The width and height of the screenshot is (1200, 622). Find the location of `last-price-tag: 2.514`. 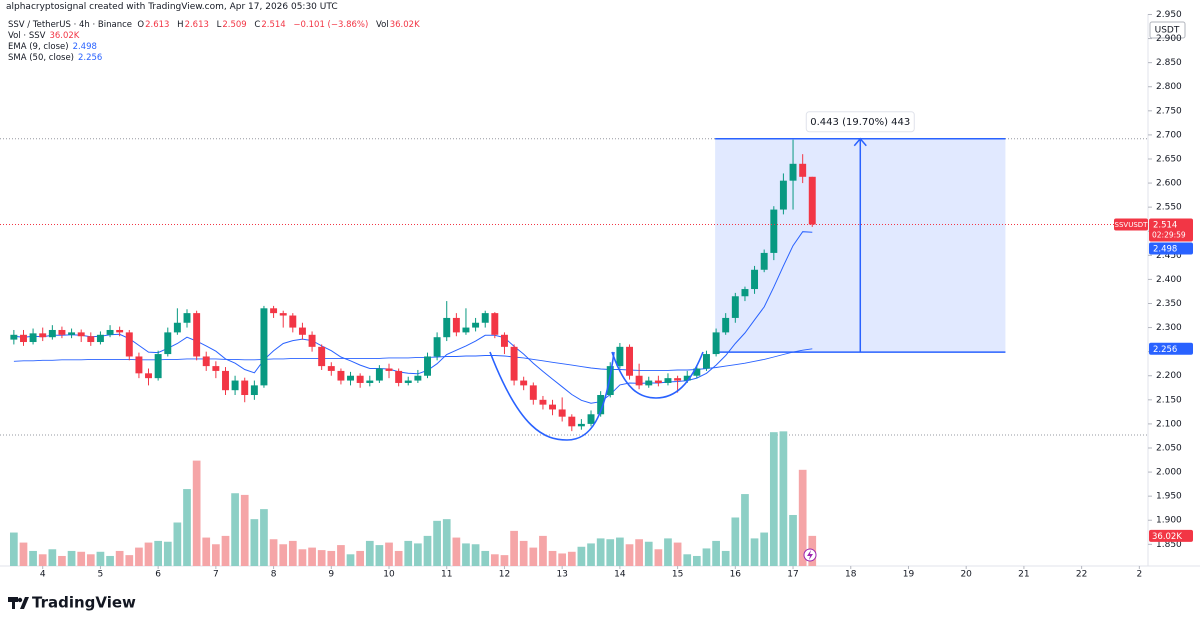

last-price-tag: 2.514 is located at coordinates (1165, 225).